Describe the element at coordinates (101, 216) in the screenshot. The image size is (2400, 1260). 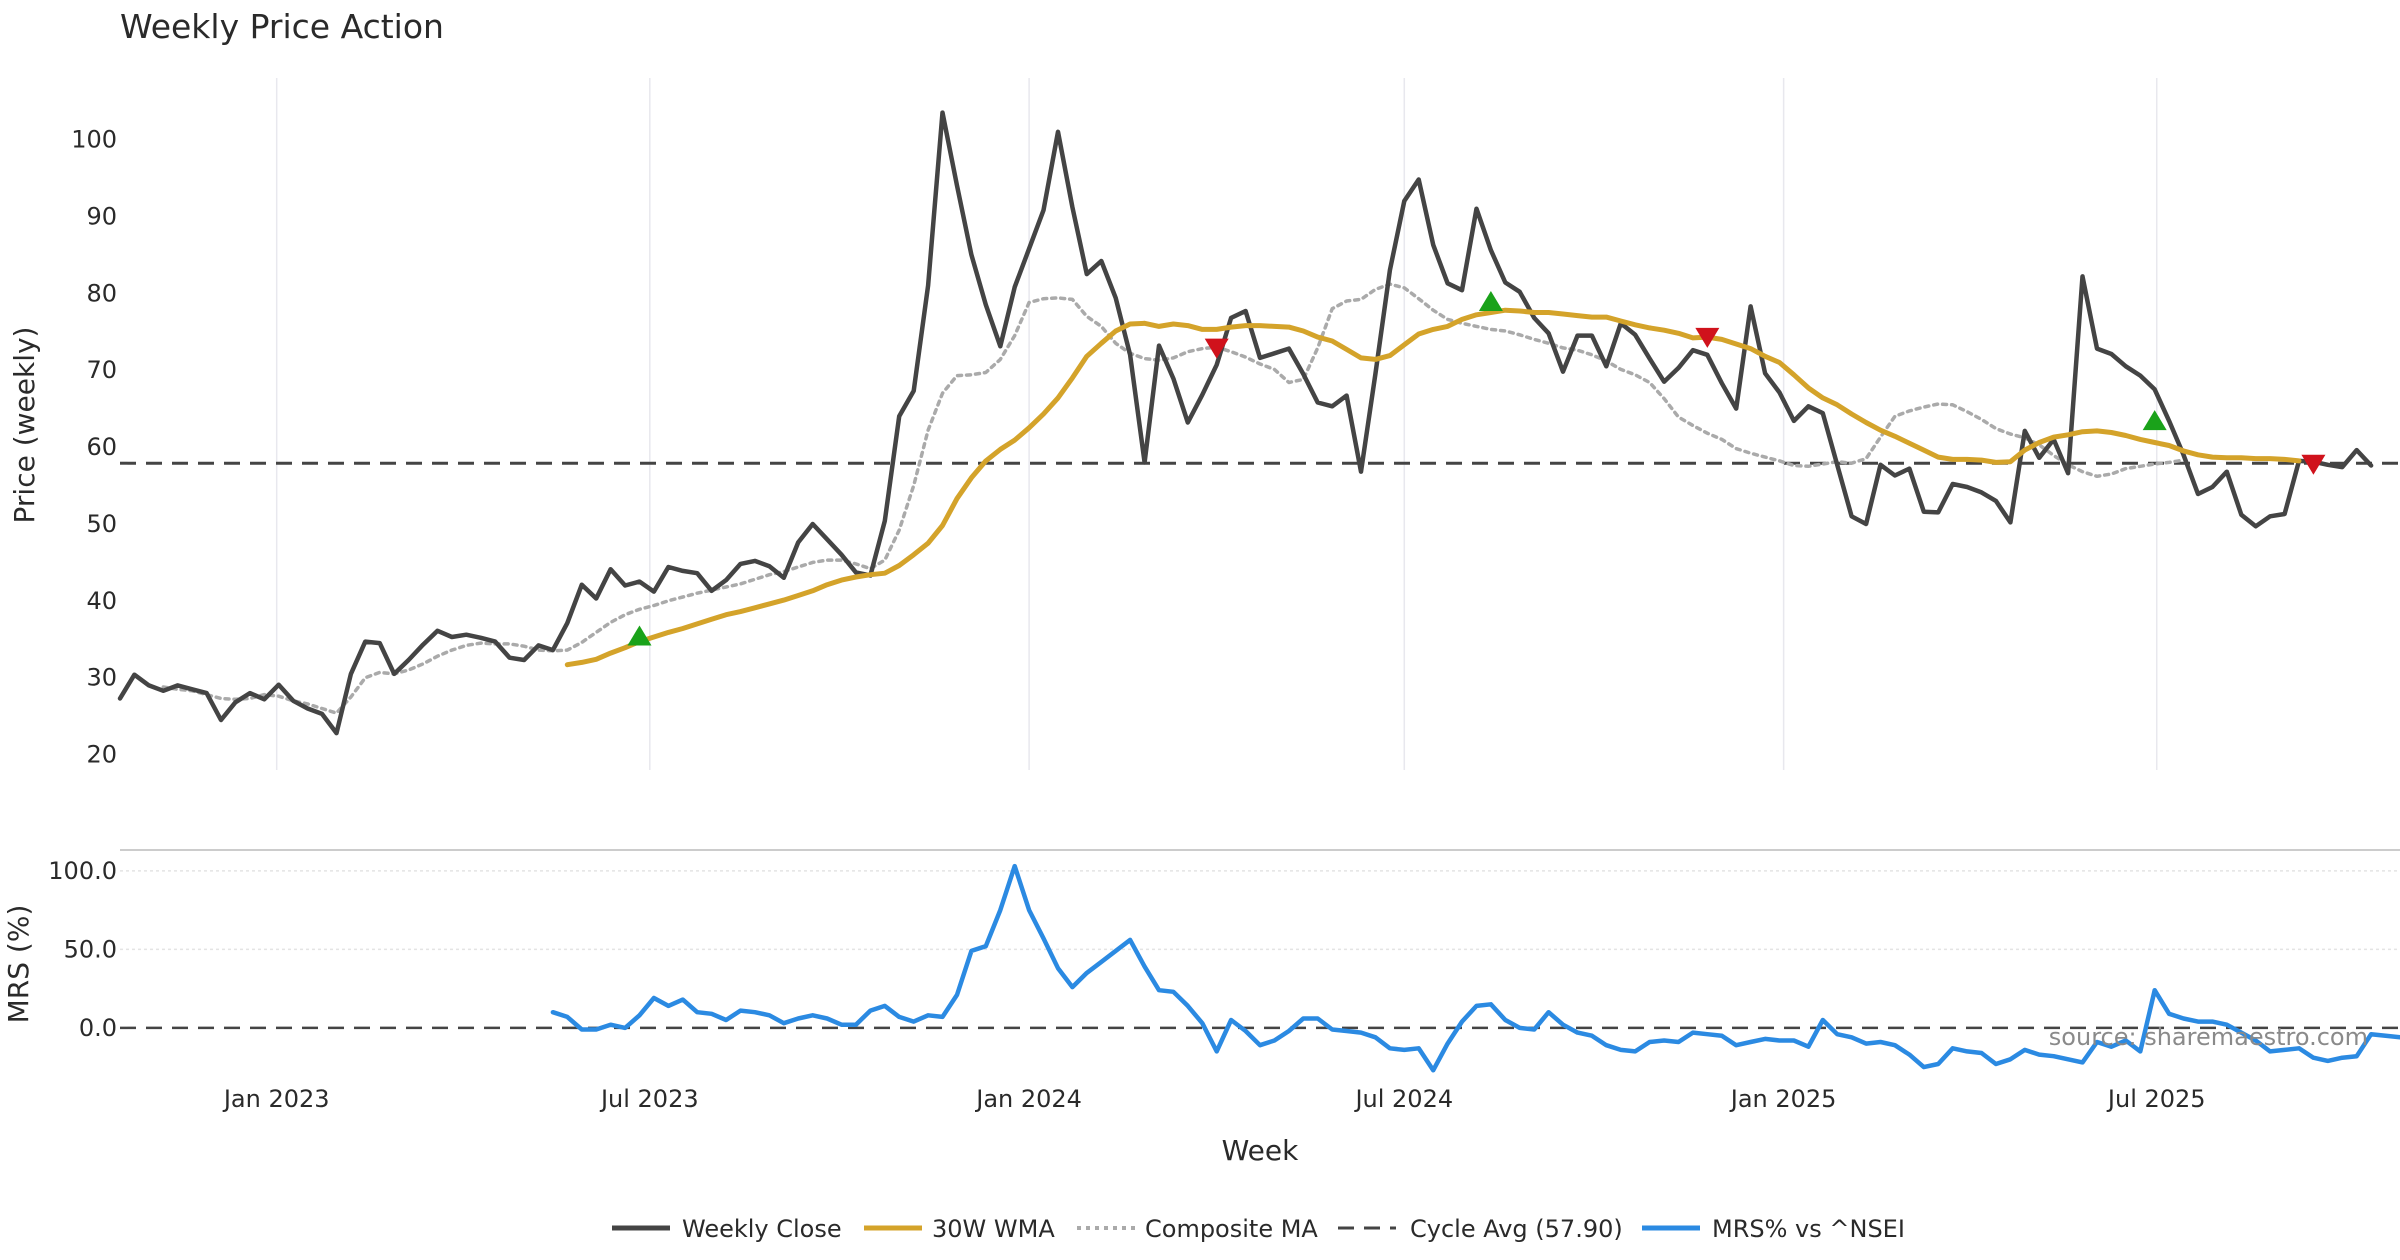
I see `price-y-tick-label: 90` at that location.